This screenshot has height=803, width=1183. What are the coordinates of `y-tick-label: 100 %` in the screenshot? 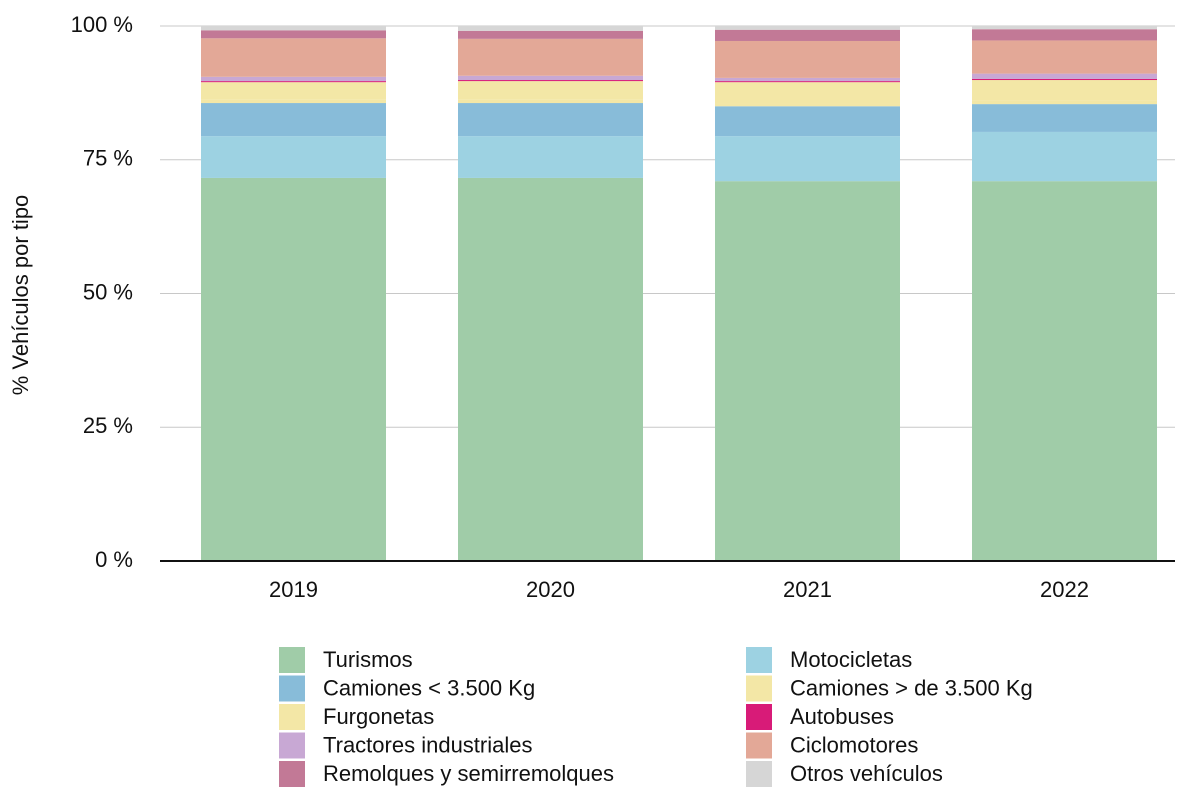 It's located at (102, 24).